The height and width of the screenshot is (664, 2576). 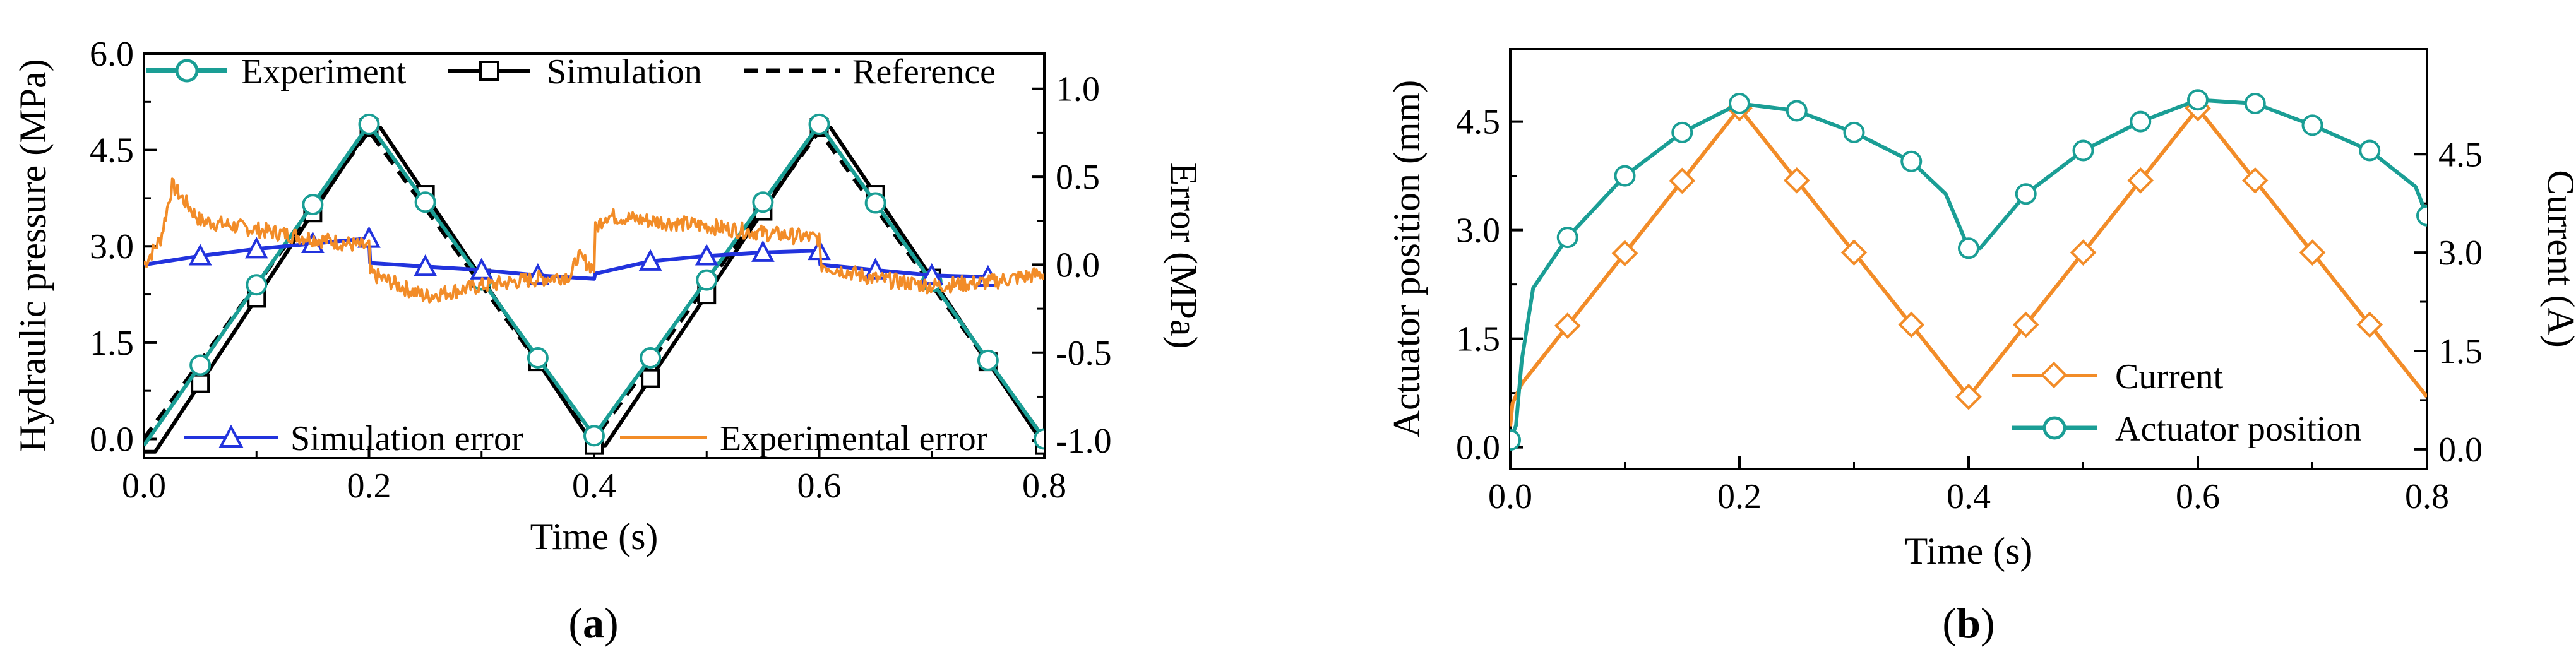 I want to click on y2label-a: Error (MPa), so click(x=1184, y=256).